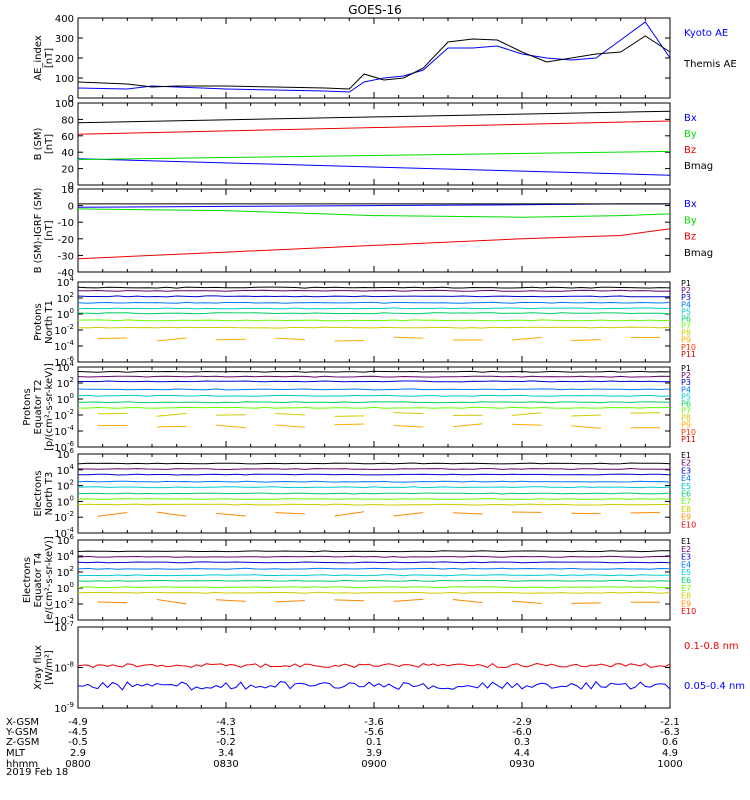 This screenshot has height=800, width=750. What do you see at coordinates (38, 667) in the screenshot?
I see `y-axis-label: Xray flux` at bounding box center [38, 667].